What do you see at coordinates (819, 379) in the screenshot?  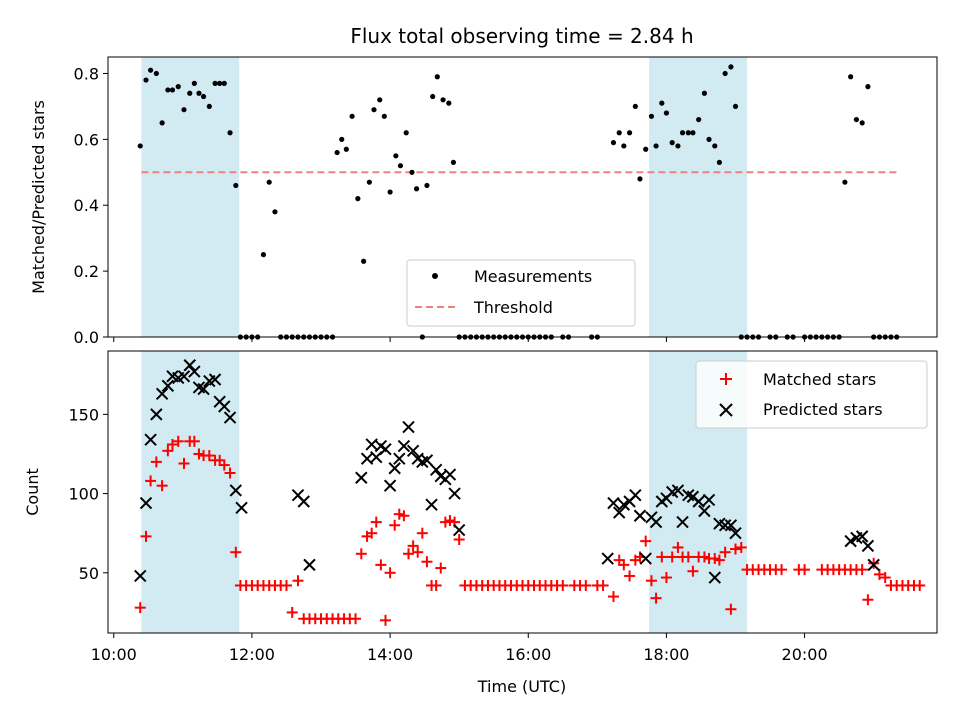 I see `legend-matched-label: Matched stars` at bounding box center [819, 379].